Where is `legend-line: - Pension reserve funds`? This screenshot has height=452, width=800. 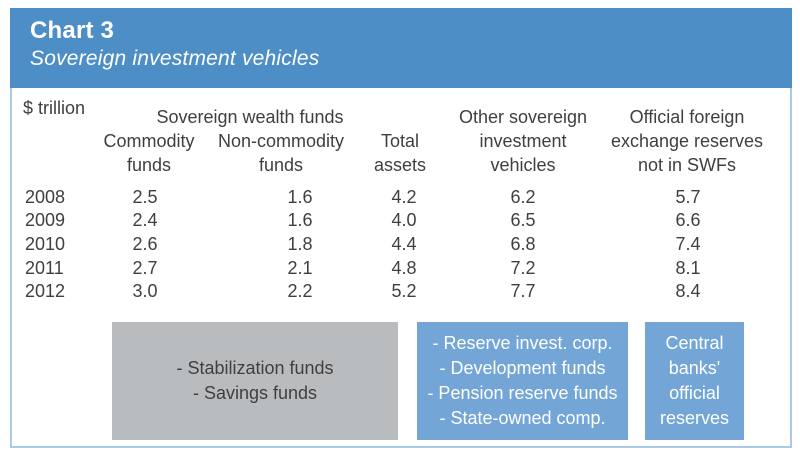
legend-line: - Pension reserve funds is located at coordinates (522, 393).